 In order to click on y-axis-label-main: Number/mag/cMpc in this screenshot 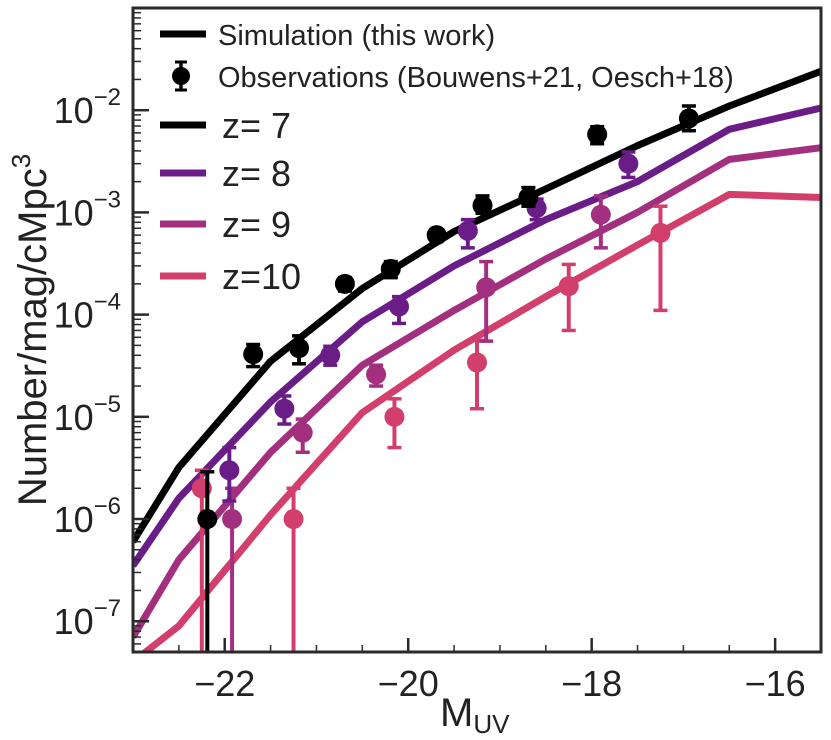, I will do `click(33, 337)`.